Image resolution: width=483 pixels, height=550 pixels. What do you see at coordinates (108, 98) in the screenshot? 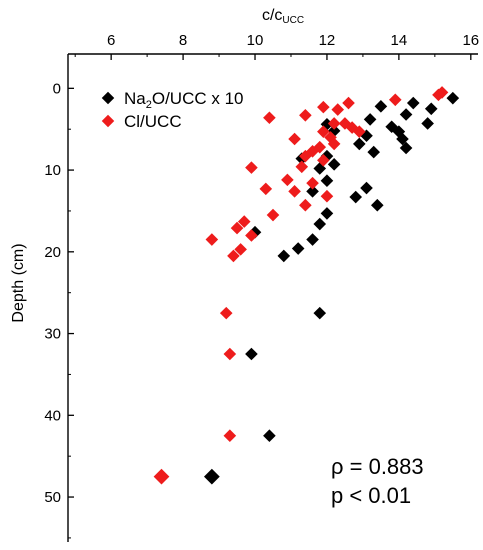
I see `legend-marker-na2o` at bounding box center [108, 98].